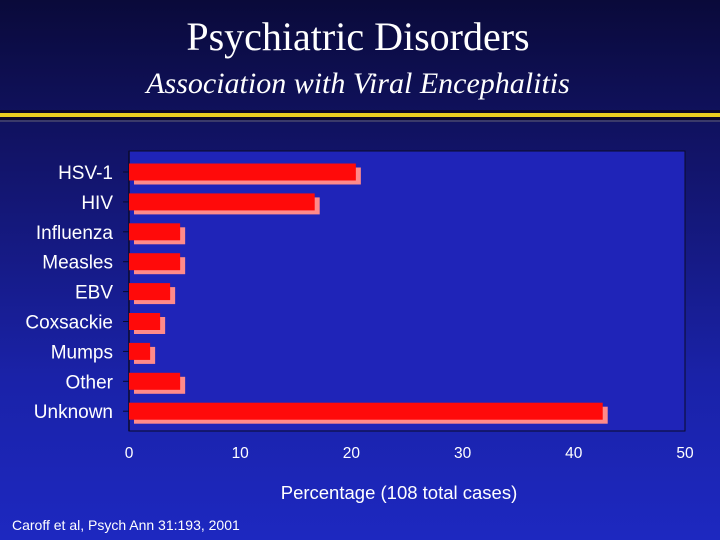  Describe the element at coordinates (77, 263) in the screenshot. I see `category-label-measles: Measles` at that location.